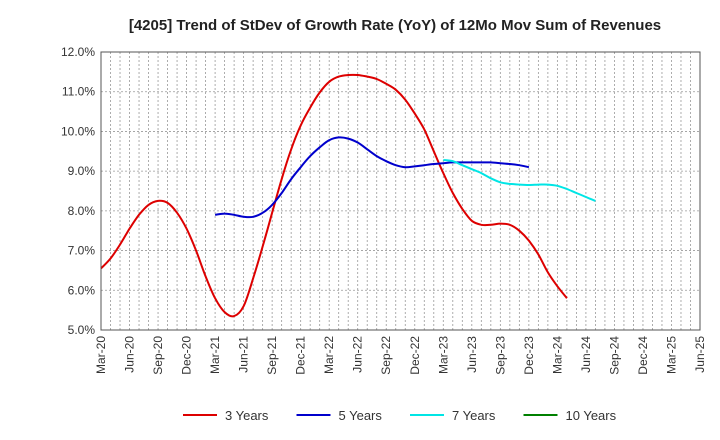 The image size is (720, 440). Describe the element at coordinates (187, 355) in the screenshot. I see `x-tick-label: Dec-20` at that location.